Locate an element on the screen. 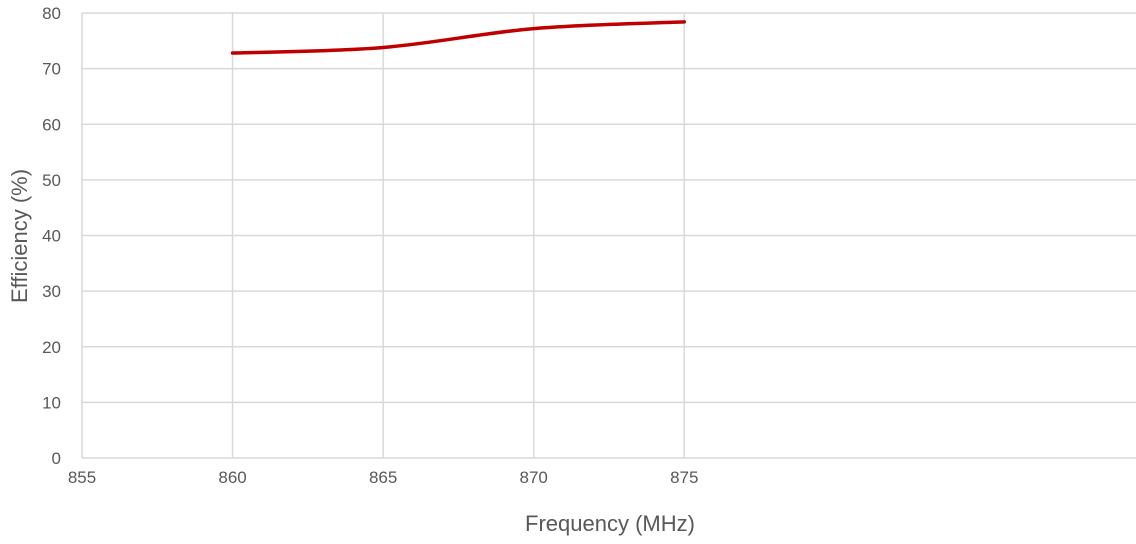 The image size is (1136, 544). x-tick-label: 860 is located at coordinates (232, 477).